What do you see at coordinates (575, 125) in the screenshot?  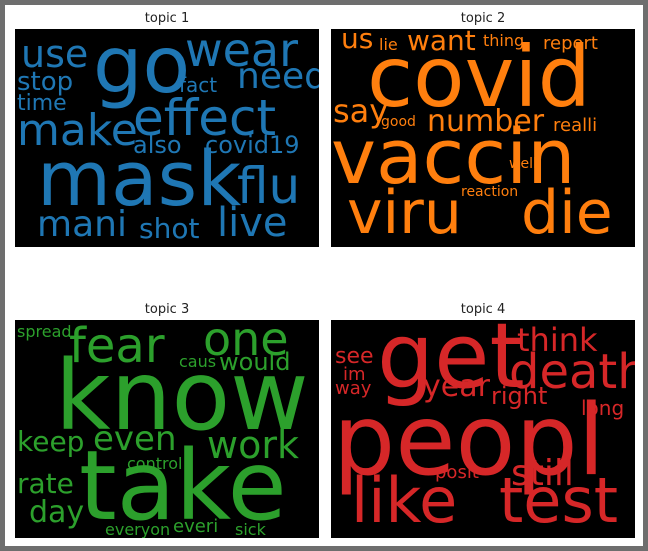 I see `word-realli: realli` at bounding box center [575, 125].